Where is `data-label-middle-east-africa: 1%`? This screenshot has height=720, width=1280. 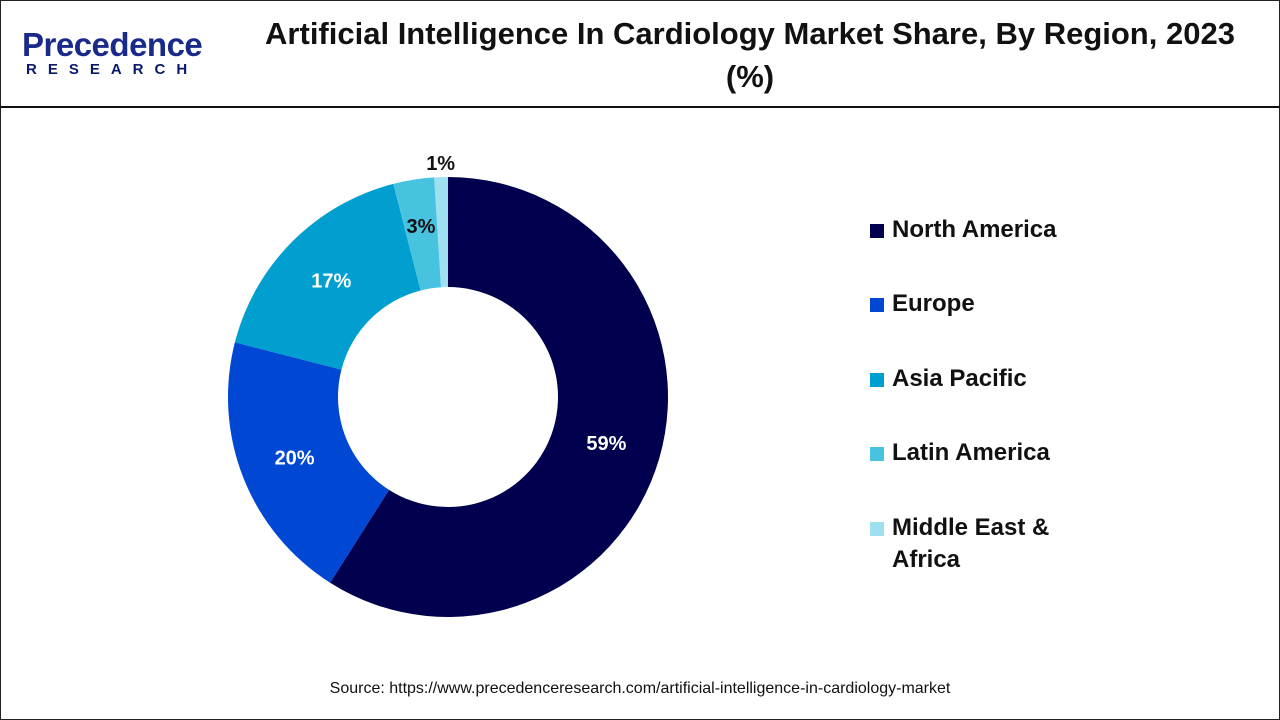 data-label-middle-east-africa: 1% is located at coordinates (440, 164).